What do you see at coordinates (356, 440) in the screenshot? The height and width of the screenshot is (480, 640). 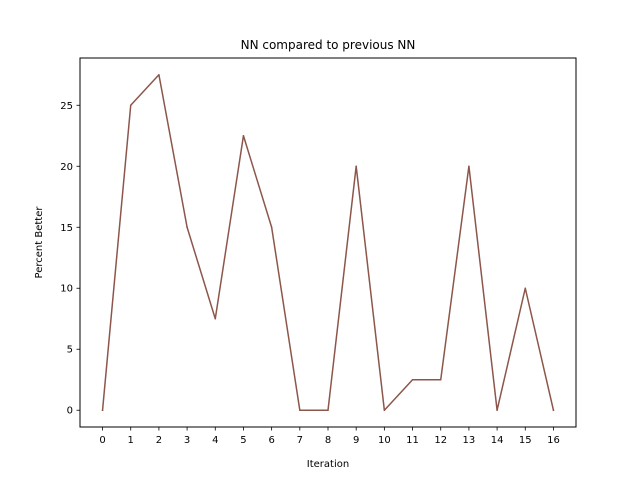 I see `x-tick-label: 9` at bounding box center [356, 440].